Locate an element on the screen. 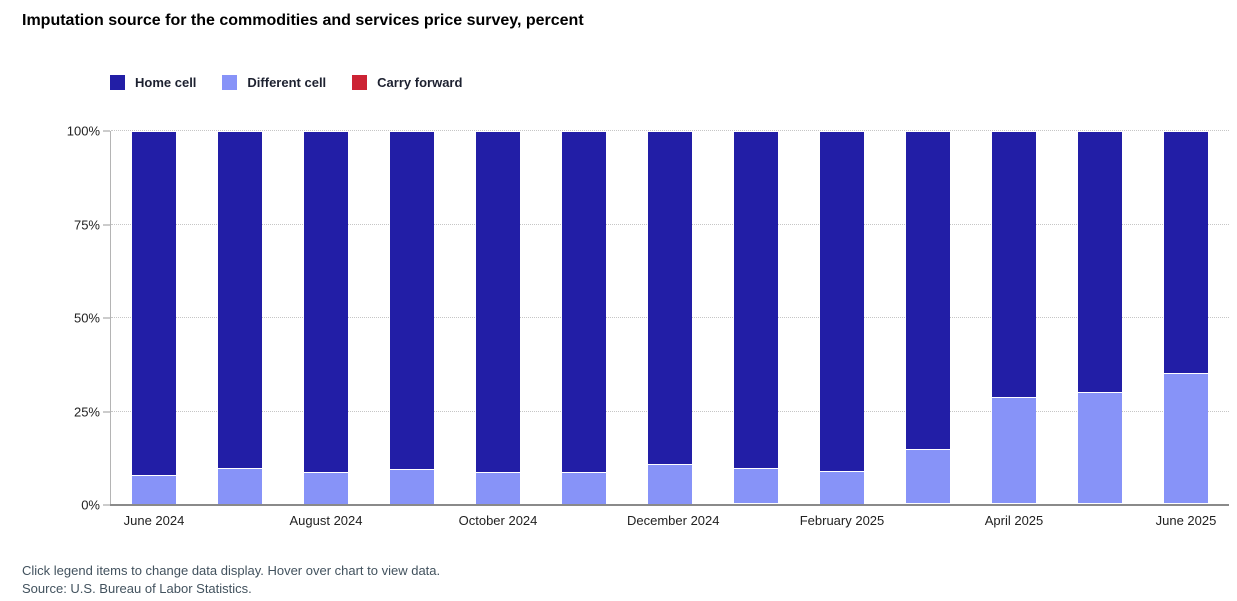 This screenshot has height=601, width=1237. y-tick-label-25: 25% is located at coordinates (86, 411).